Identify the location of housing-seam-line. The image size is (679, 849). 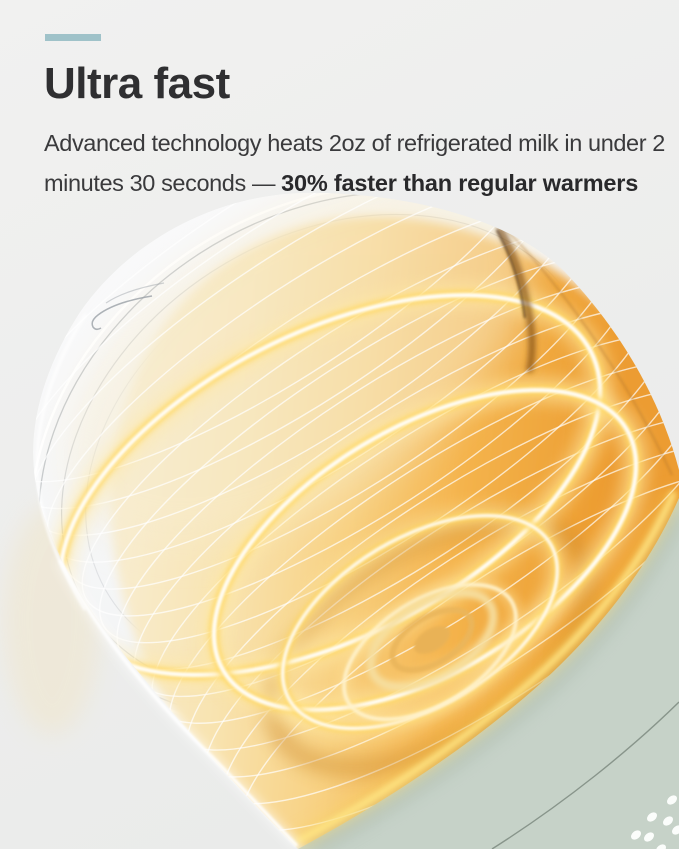
(585, 775).